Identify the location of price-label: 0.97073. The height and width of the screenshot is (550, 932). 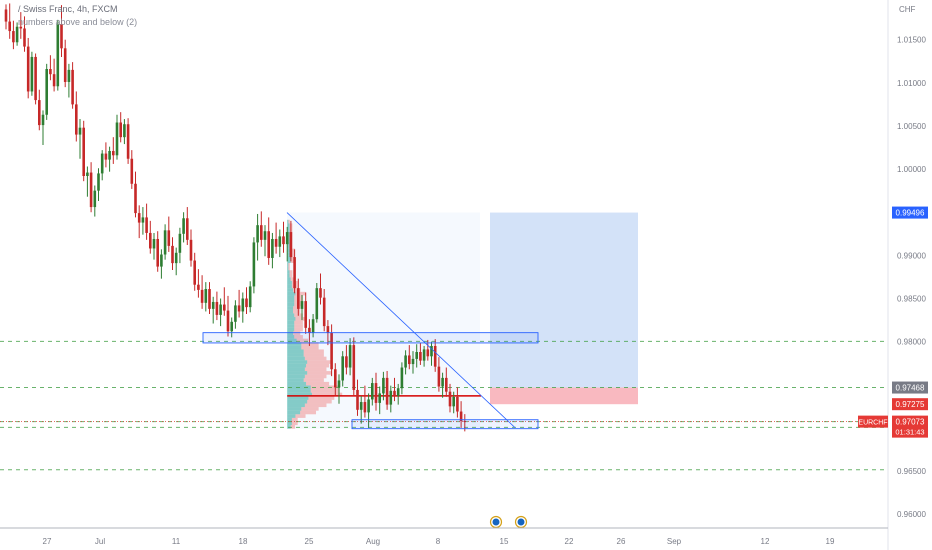
(910, 422).